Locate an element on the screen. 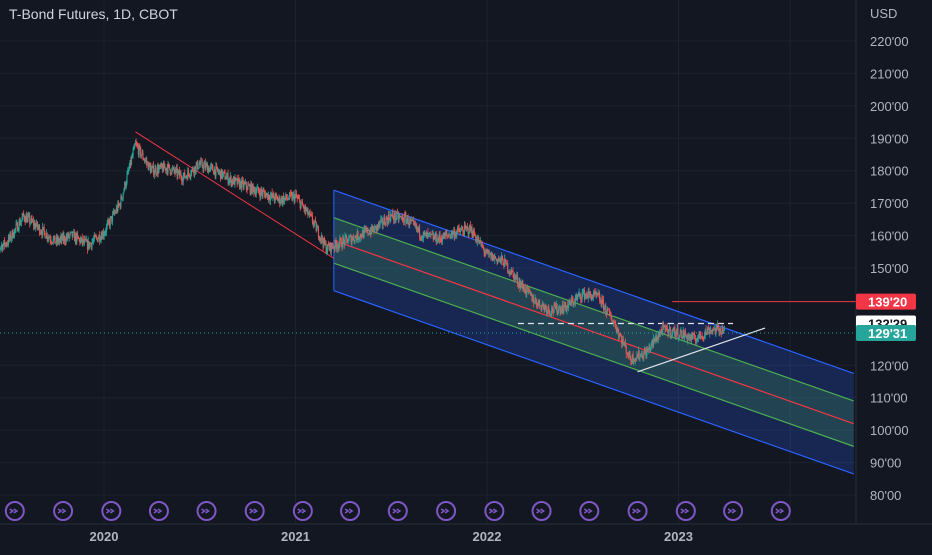  alert-price-tag is located at coordinates (886, 301).